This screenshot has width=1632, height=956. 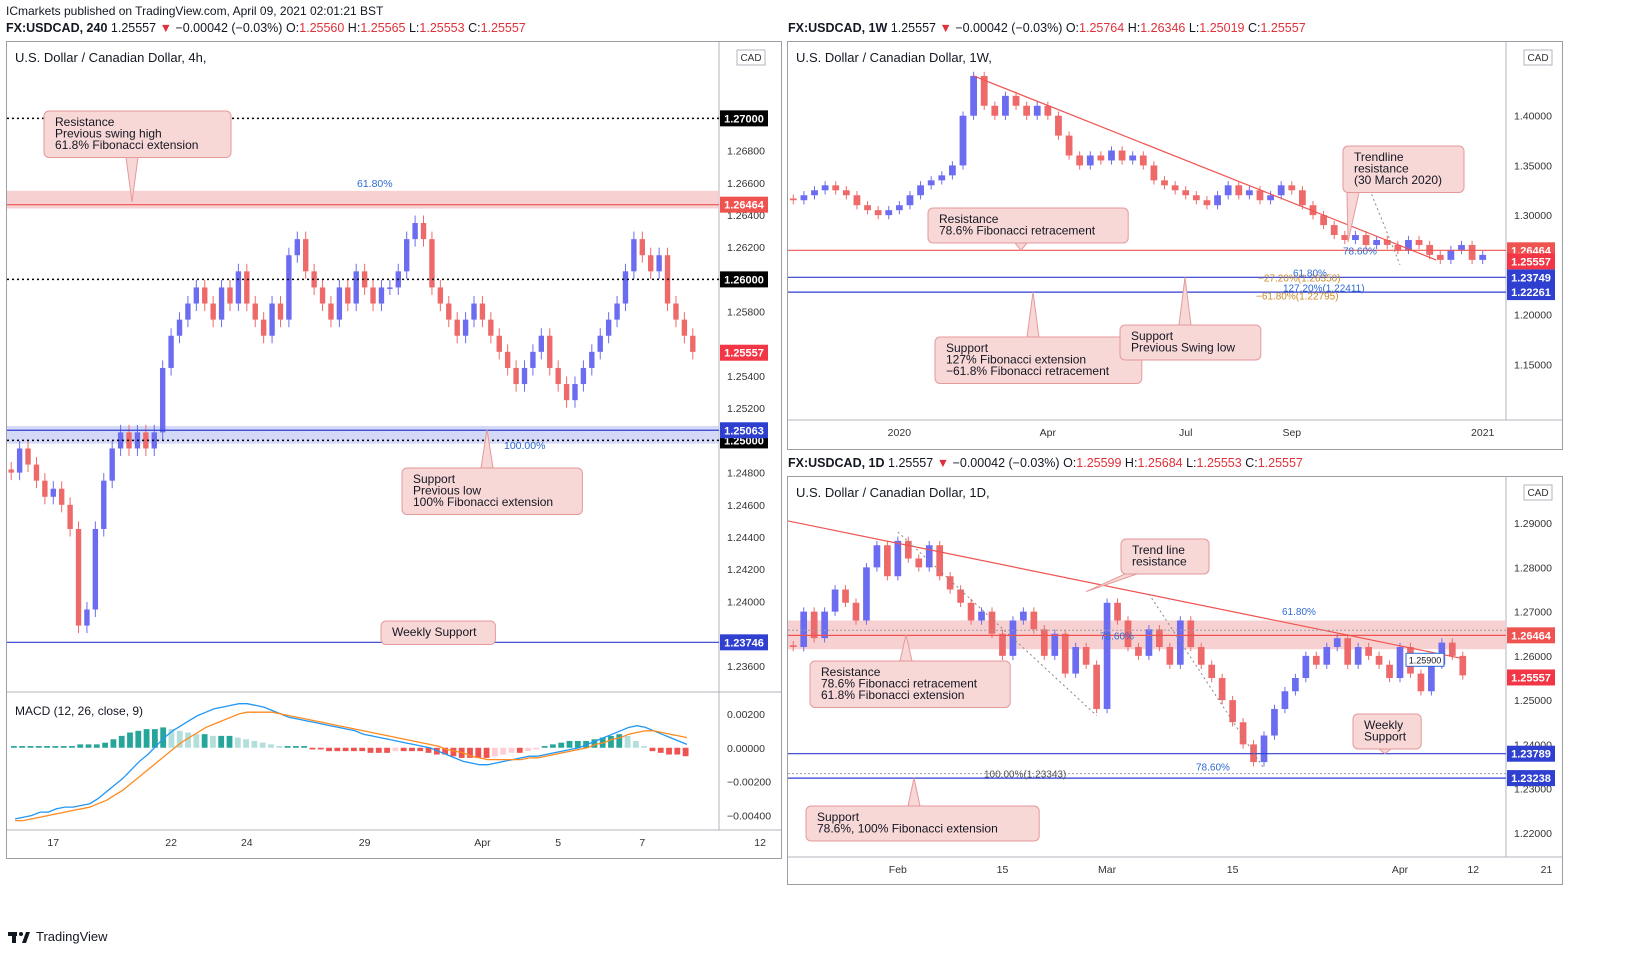 What do you see at coordinates (1533, 834) in the screenshot?
I see `y-tick-label: 1.22000` at bounding box center [1533, 834].